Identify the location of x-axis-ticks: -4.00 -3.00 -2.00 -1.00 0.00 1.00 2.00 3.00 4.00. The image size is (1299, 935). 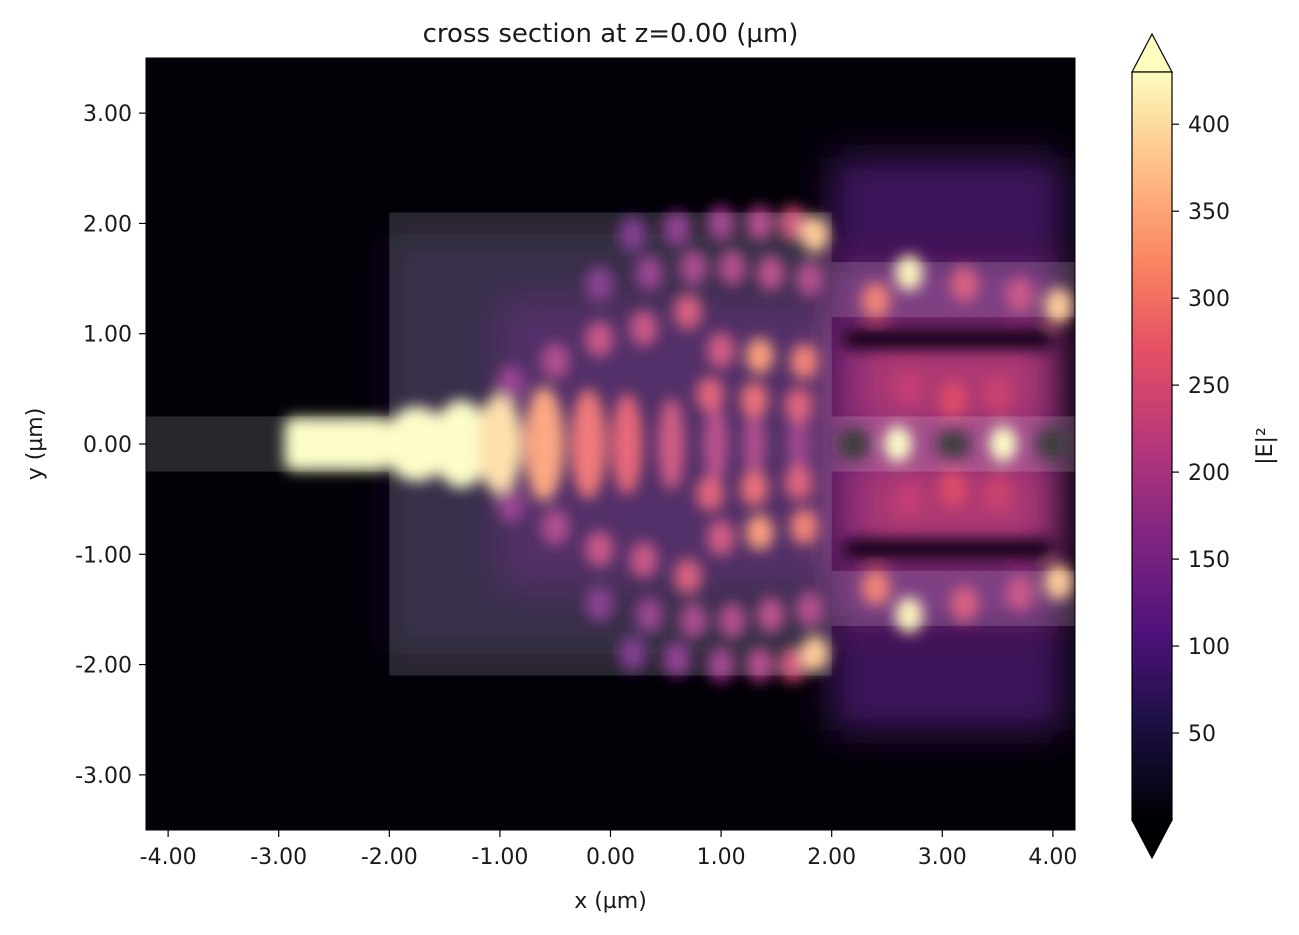
(608, 850).